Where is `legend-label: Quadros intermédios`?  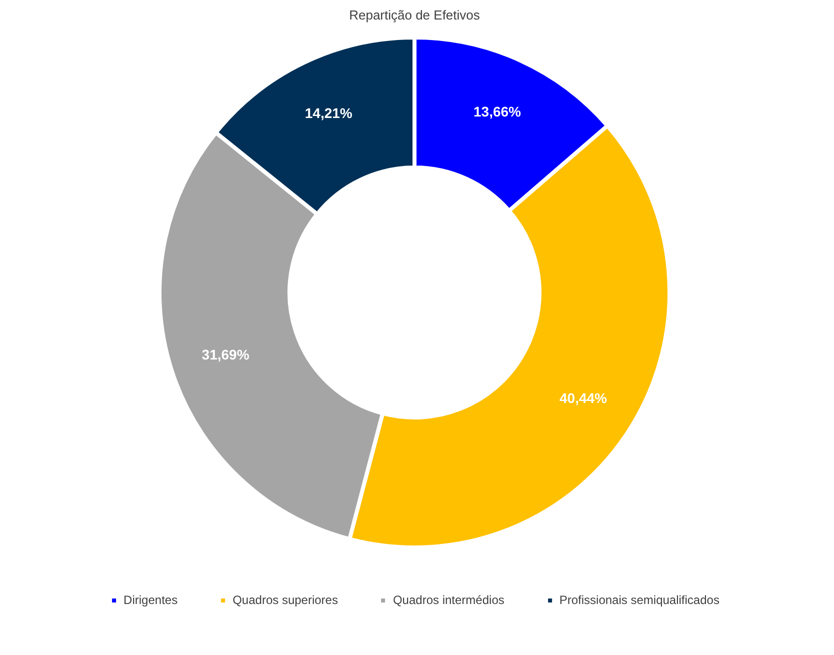
legend-label: Quadros intermédios is located at coordinates (448, 600).